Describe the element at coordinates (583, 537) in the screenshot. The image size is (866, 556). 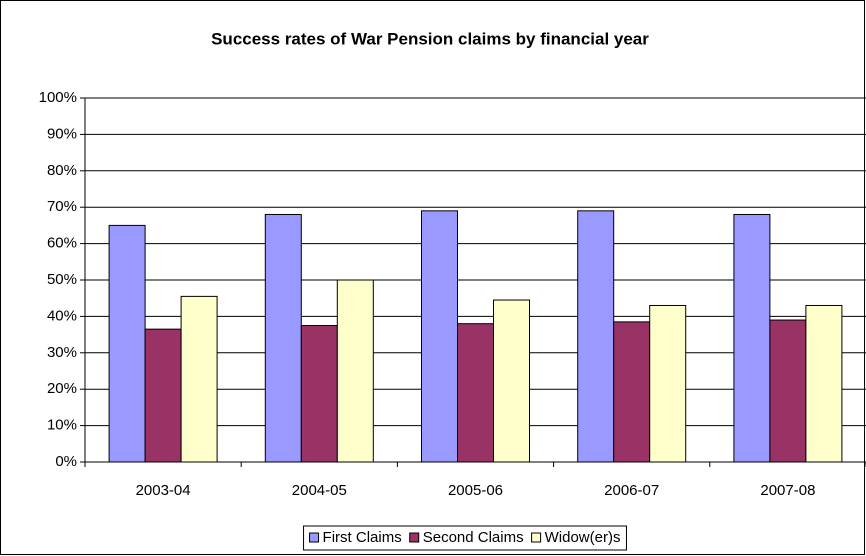
I see `legend-label: Widow(er)s` at that location.